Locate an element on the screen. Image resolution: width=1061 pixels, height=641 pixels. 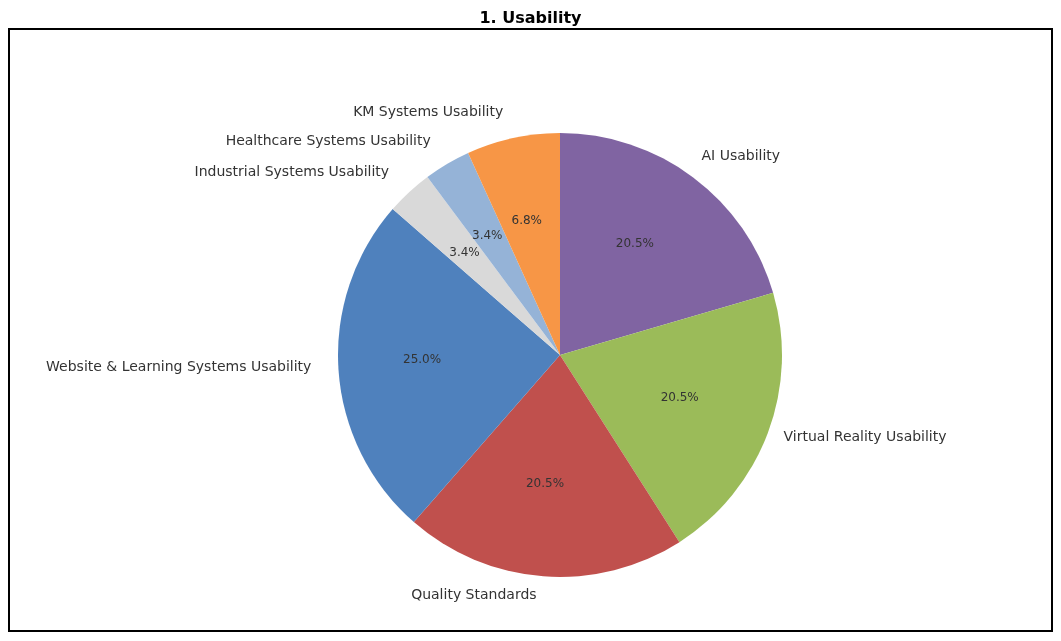
slice-label: Virtual Reality Usability is located at coordinates (865, 435).